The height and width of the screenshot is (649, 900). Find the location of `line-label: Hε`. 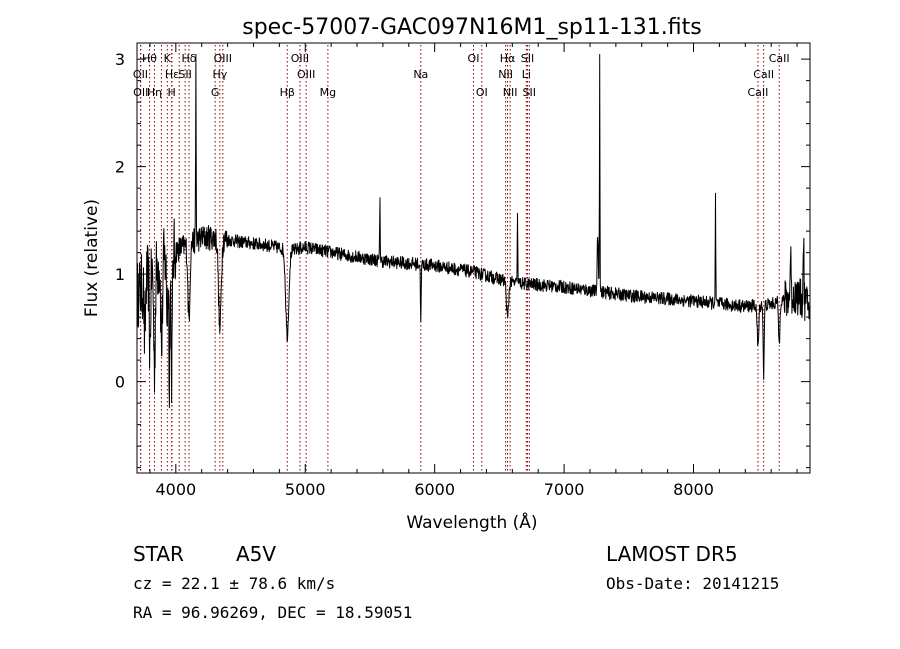

line-label: Hε is located at coordinates (172, 74).